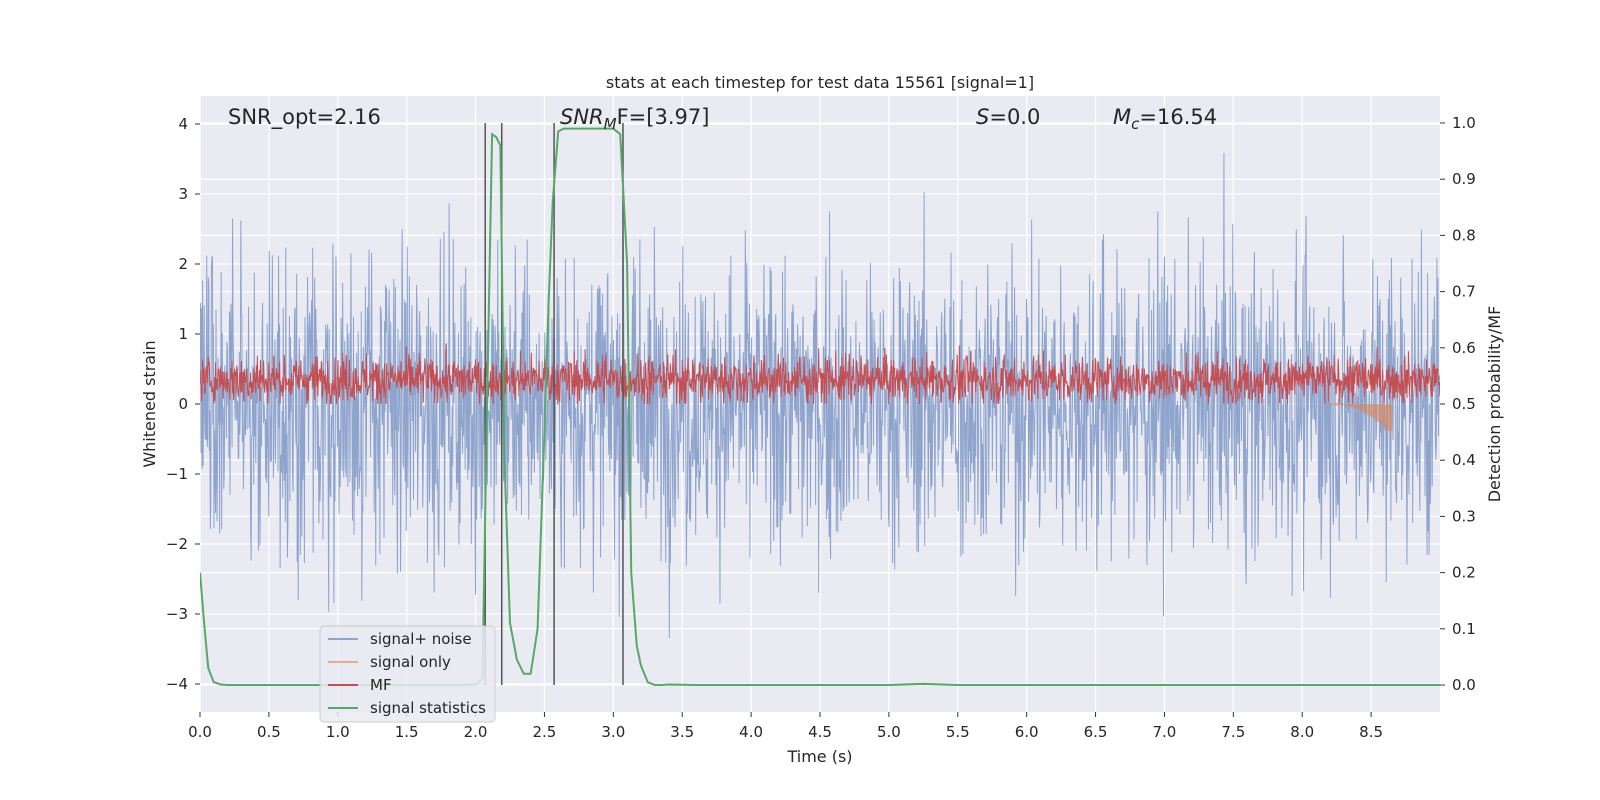 Image resolution: width=1600 pixels, height=800 pixels. I want to click on series-mf, so click(820, 374).